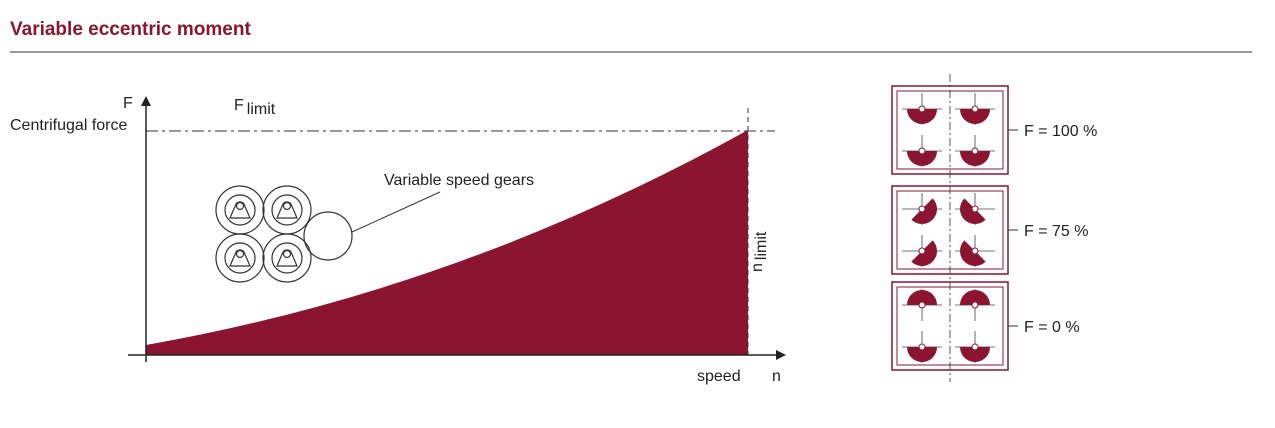 This screenshot has height=428, width=1275. I want to click on positions: F = 100 % F = 75 % F = 0 %, so click(994, 228).